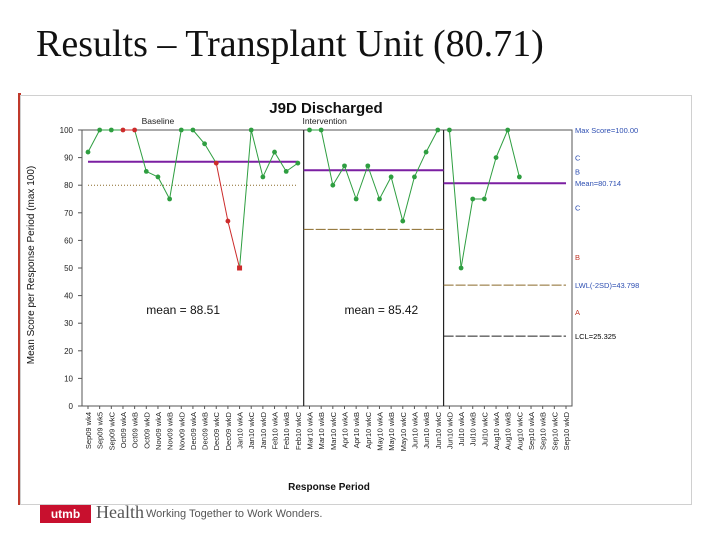 Image resolution: width=720 pixels, height=540 pixels. Describe the element at coordinates (135, 430) in the screenshot. I see `x-tick-label: Oct09 wkB` at that location.